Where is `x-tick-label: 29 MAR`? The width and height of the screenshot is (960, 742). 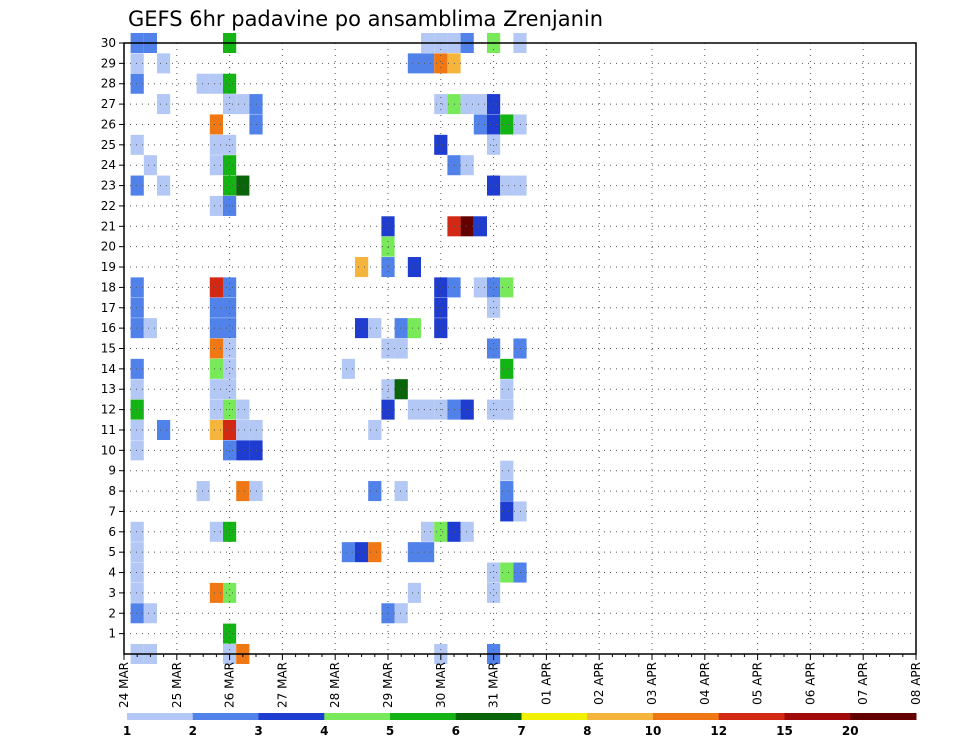
x-tick-label: 29 MAR is located at coordinates (388, 685).